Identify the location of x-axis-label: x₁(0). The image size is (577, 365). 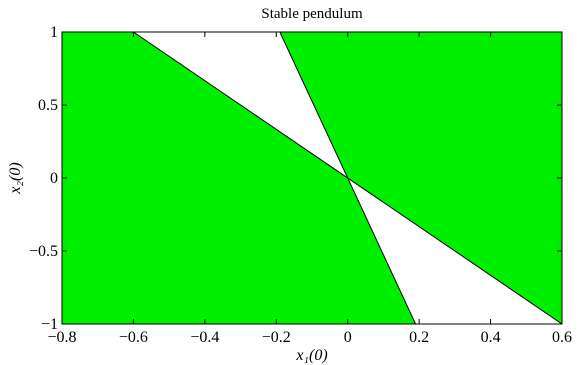
(311, 355).